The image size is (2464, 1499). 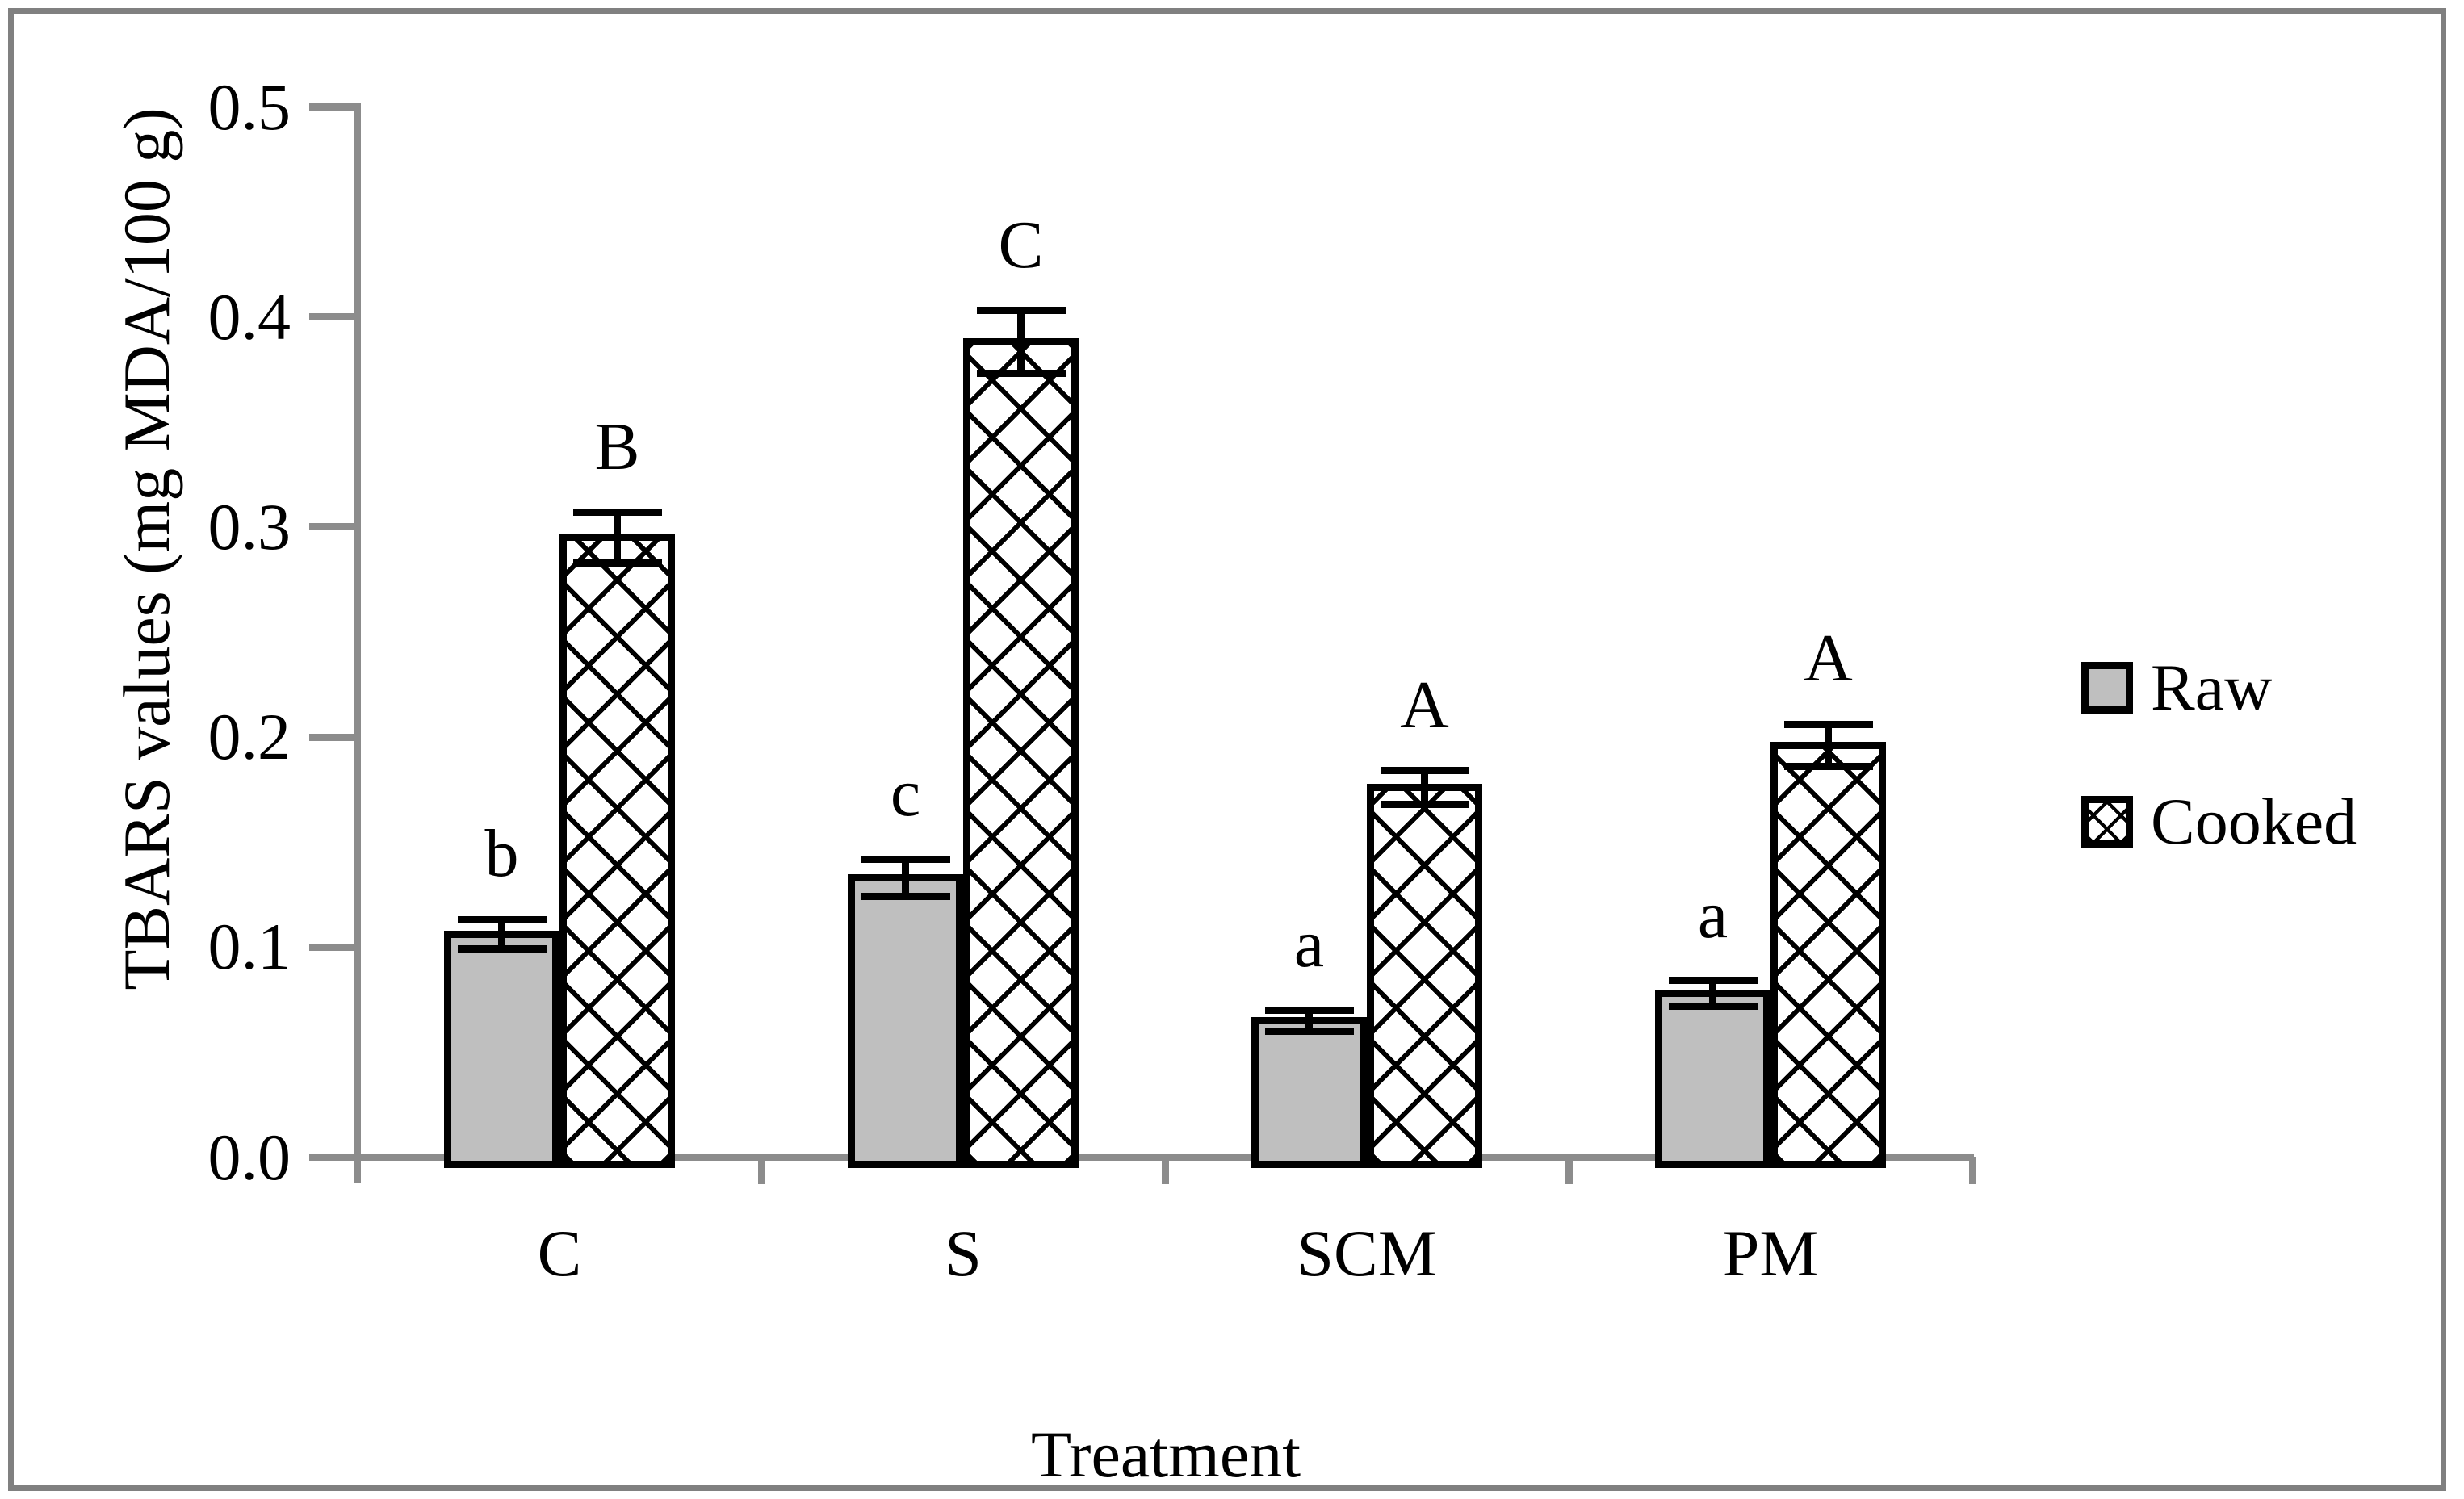 What do you see at coordinates (1828, 955) in the screenshot?
I see `bar-cooked-PM` at bounding box center [1828, 955].